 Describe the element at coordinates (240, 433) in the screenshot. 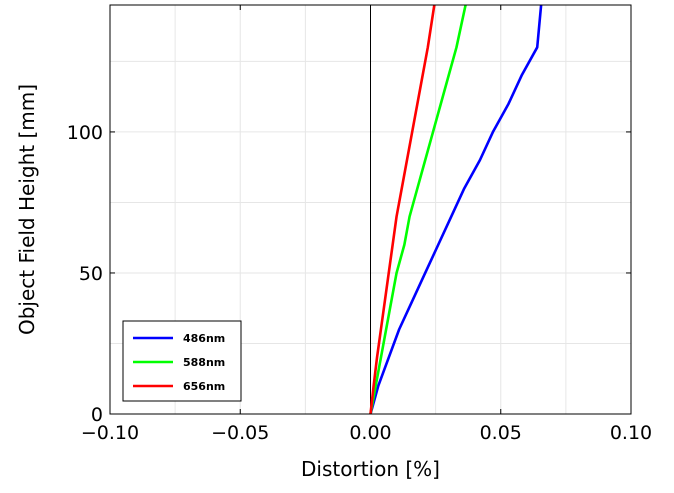

I see `x-tick-label: −0.05` at that location.